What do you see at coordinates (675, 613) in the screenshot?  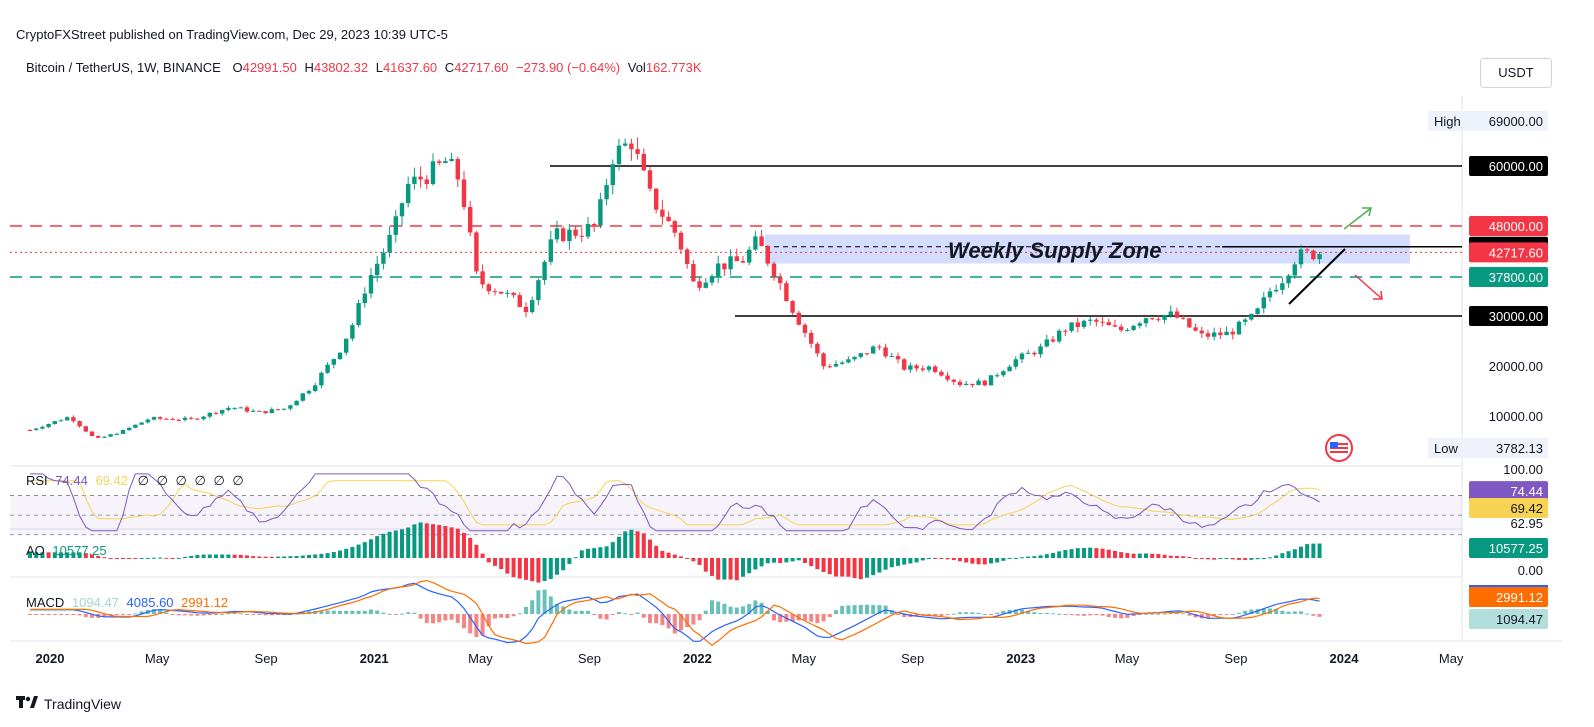 I see `macd-pane` at bounding box center [675, 613].